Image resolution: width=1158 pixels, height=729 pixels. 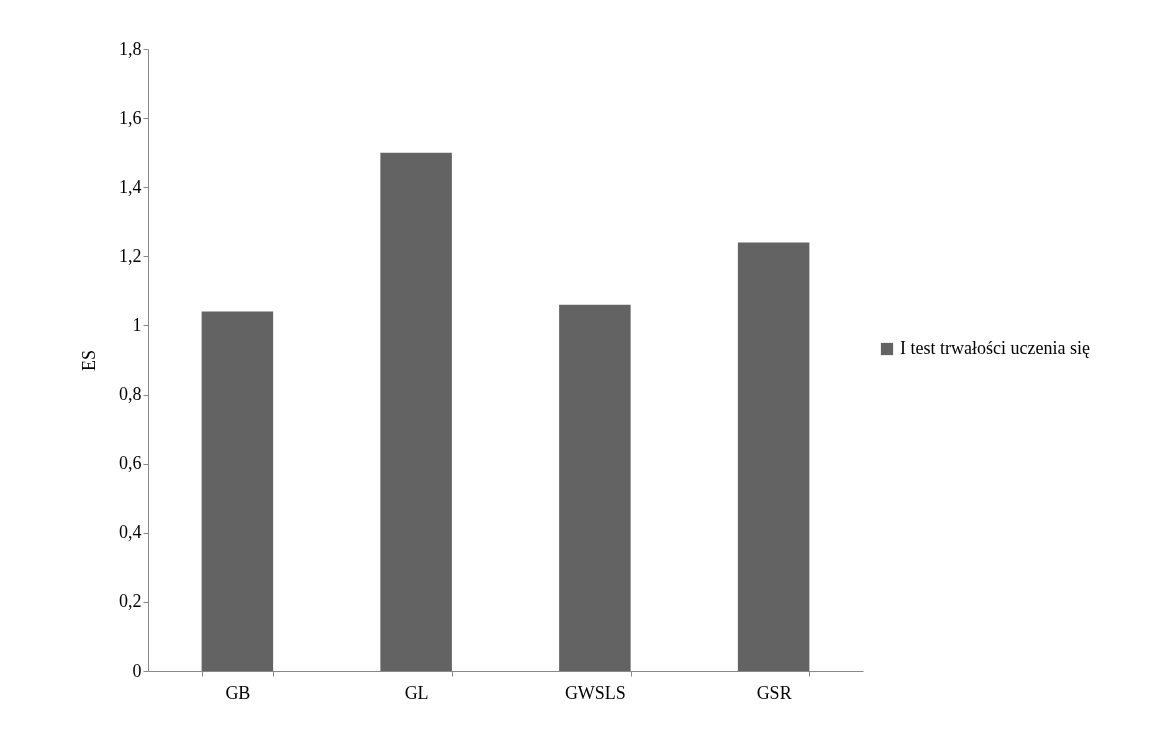 I want to click on x-tick-label: GB, so click(x=238, y=692).